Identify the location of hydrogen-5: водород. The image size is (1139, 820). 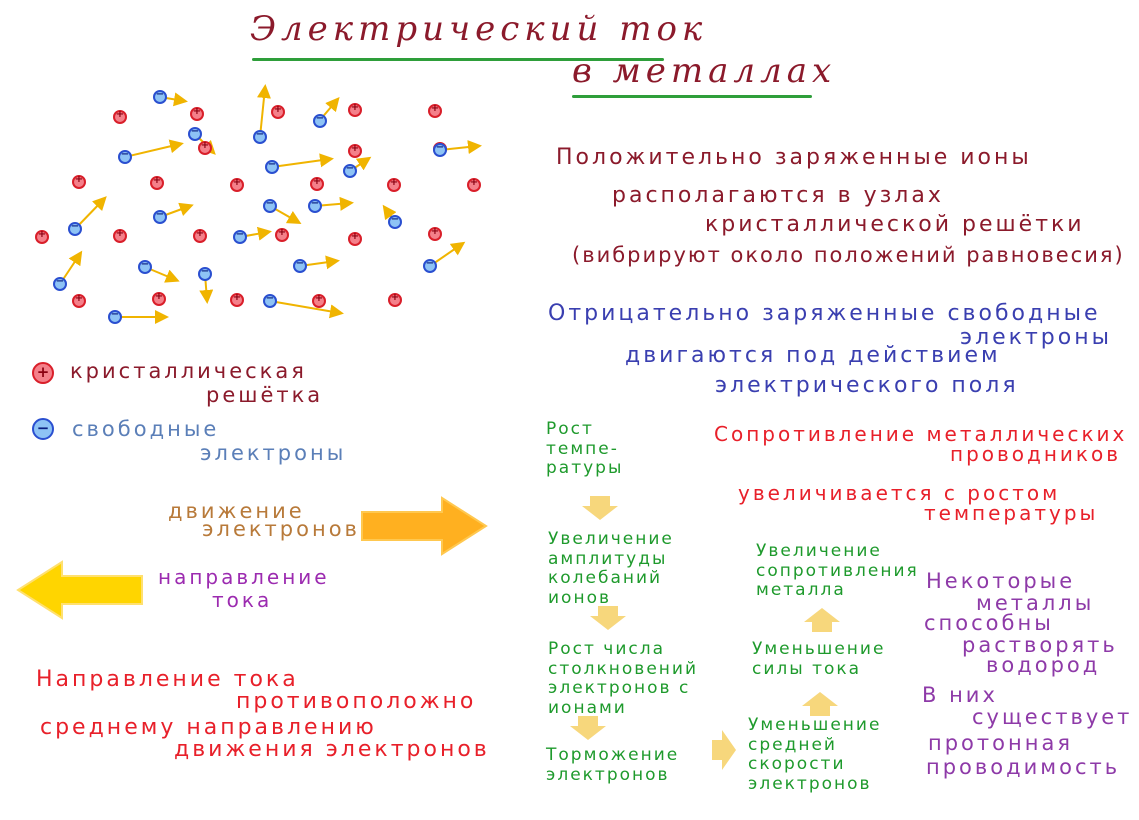
(1043, 665).